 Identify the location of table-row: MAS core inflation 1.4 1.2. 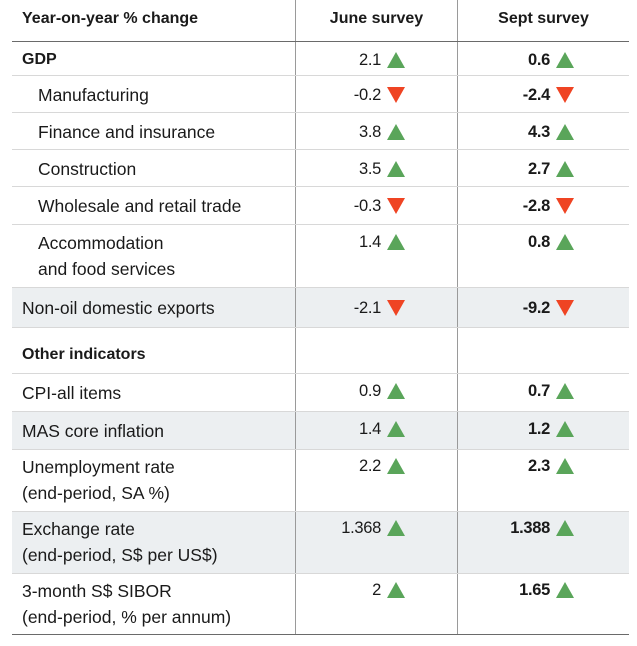
(320, 431).